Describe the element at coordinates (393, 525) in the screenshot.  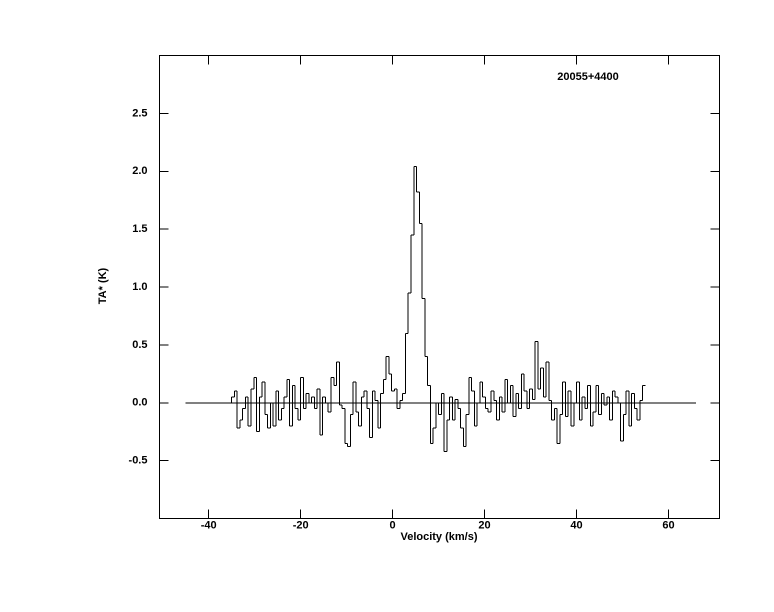
I see `x-tick-label: 0` at that location.